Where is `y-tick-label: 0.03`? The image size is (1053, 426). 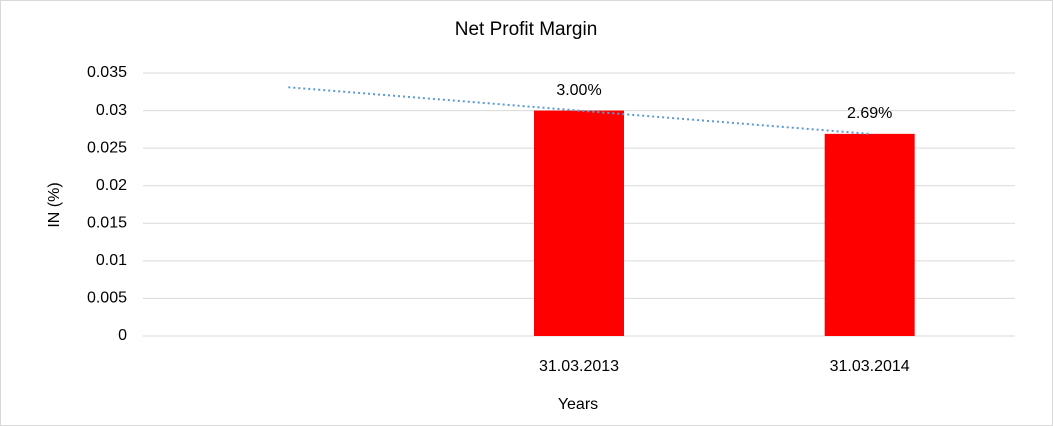
y-tick-label: 0.03 is located at coordinates (111, 110).